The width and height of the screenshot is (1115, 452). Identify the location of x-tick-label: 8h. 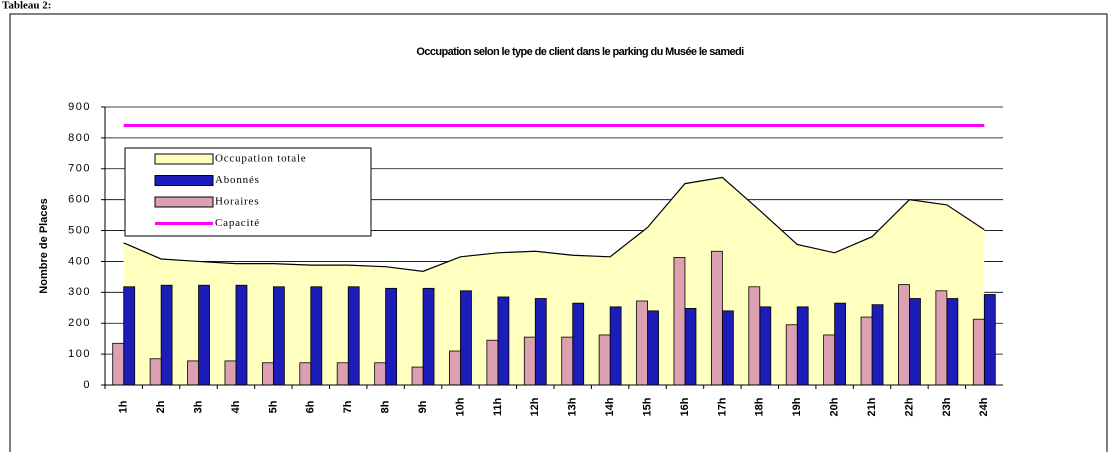
(386, 406).